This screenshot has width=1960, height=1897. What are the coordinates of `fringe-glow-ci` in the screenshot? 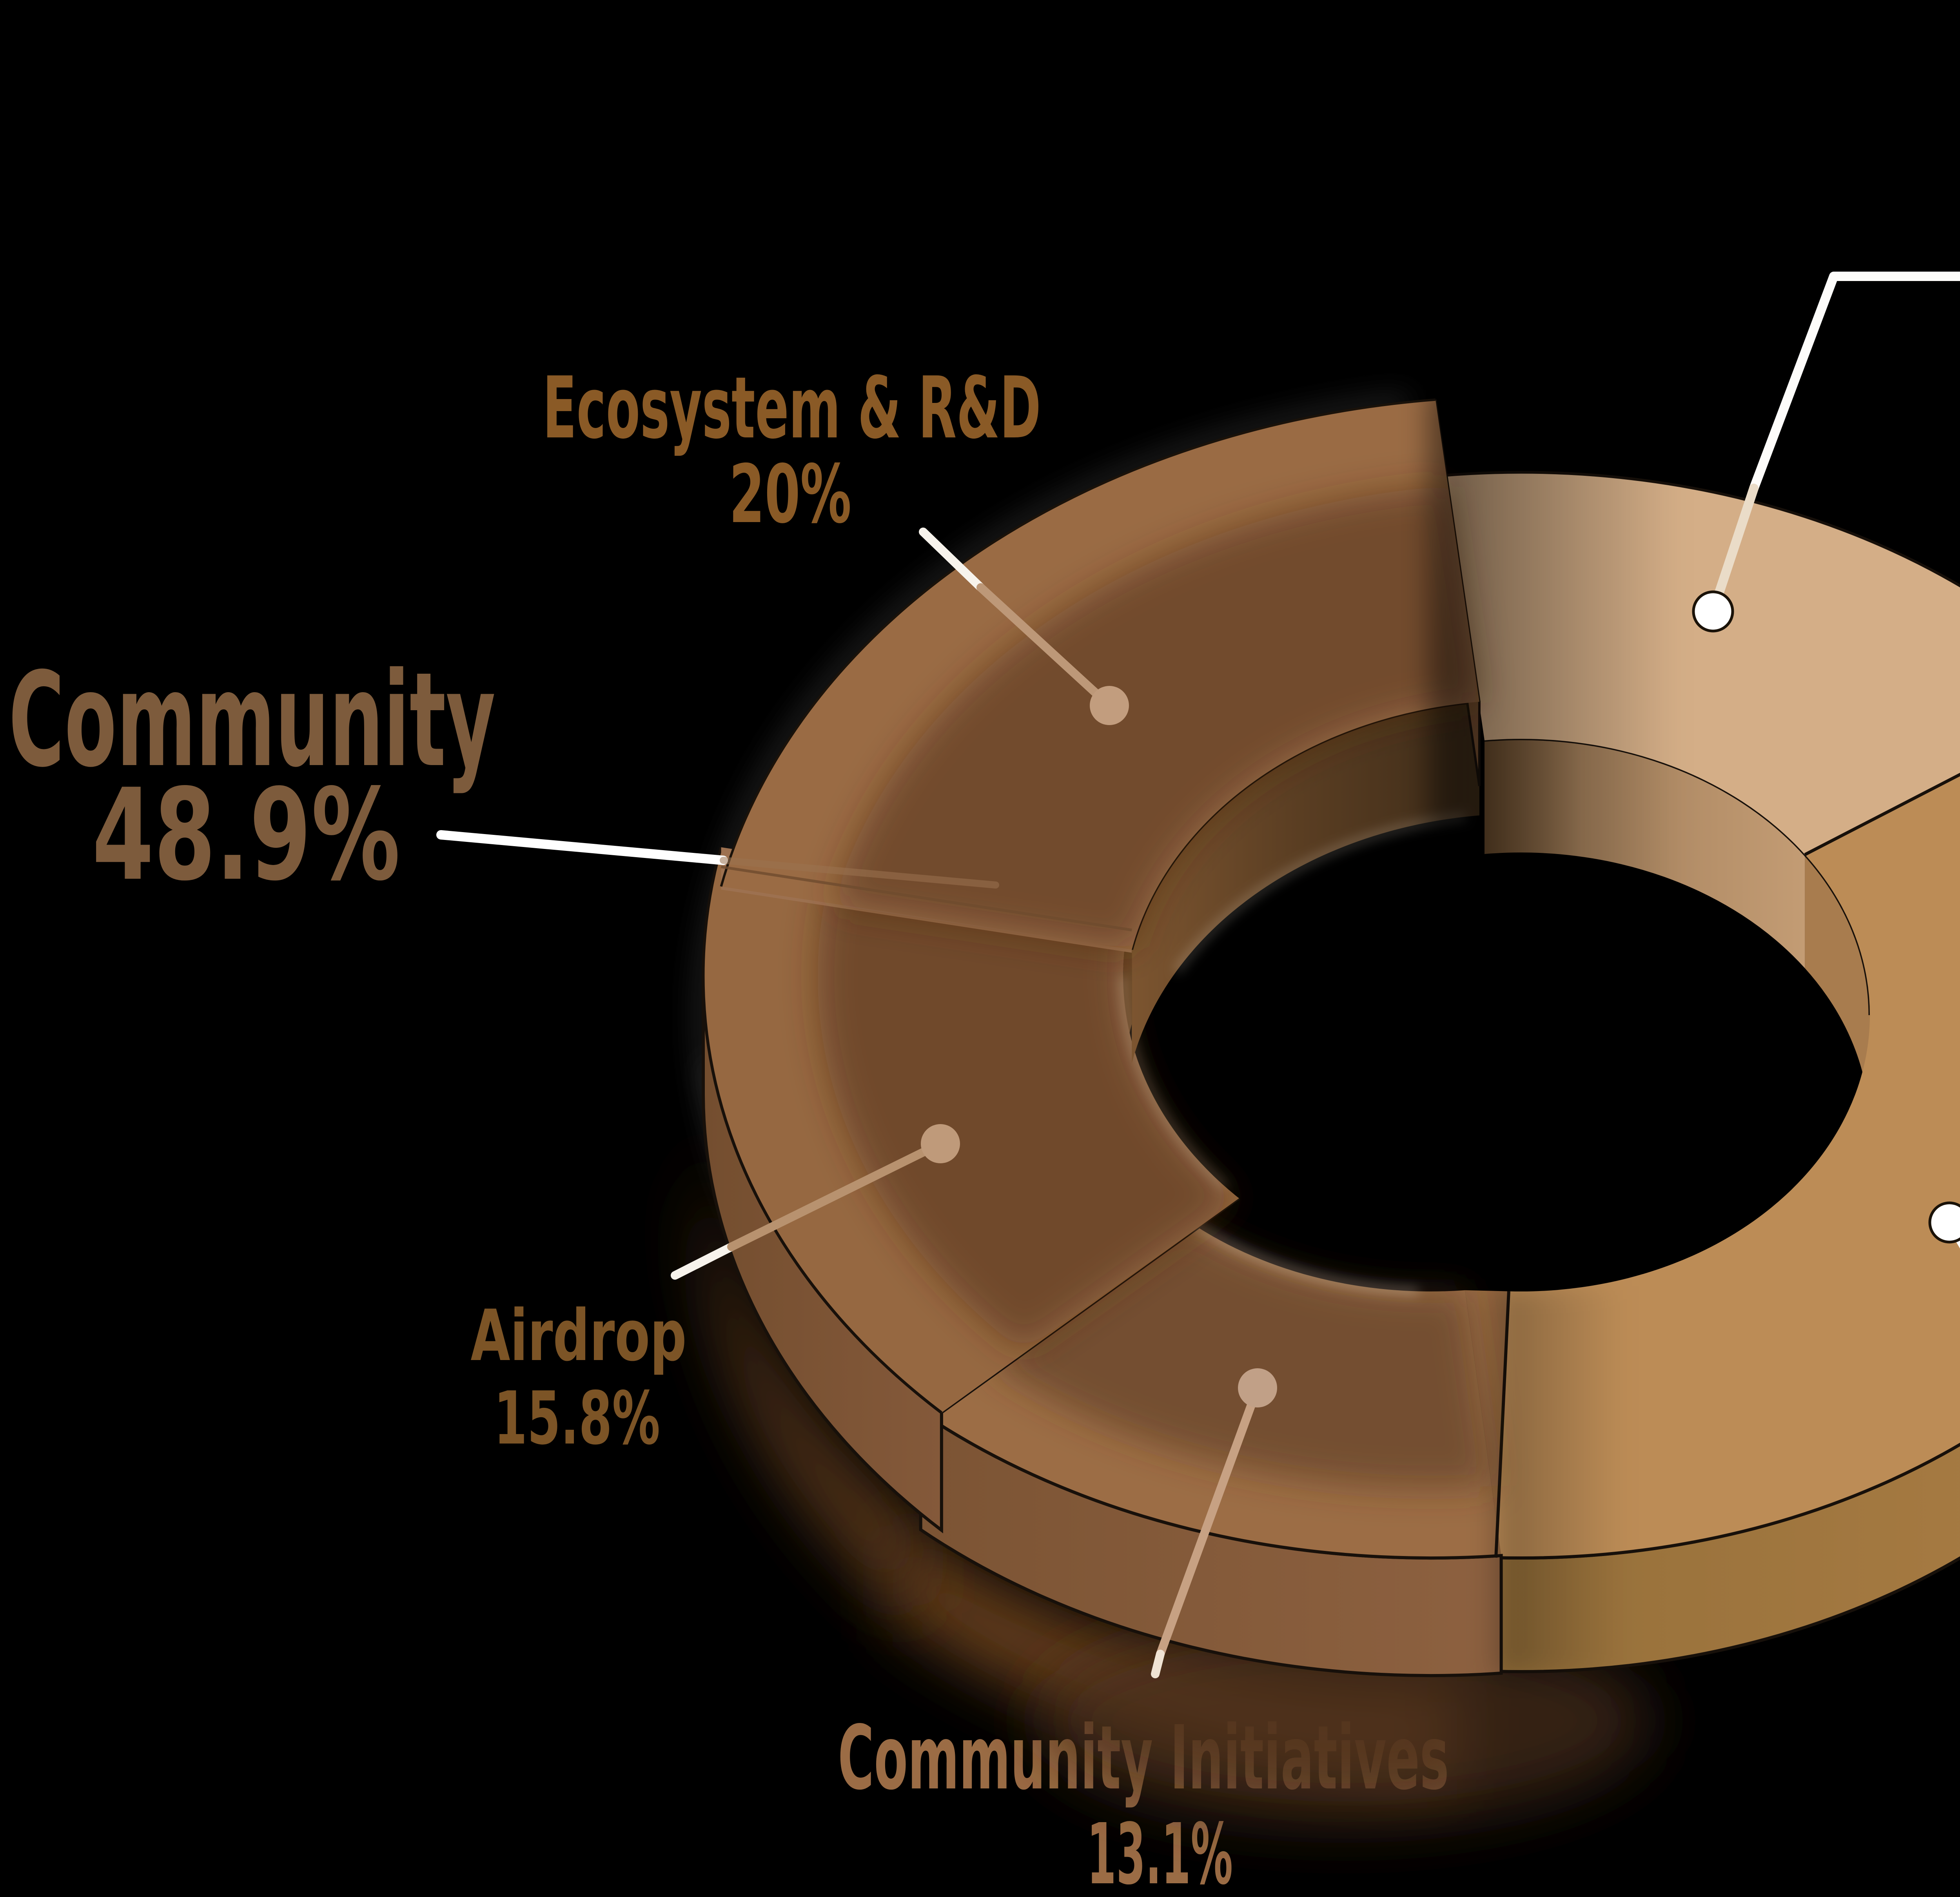 It's located at (1304, 1257).